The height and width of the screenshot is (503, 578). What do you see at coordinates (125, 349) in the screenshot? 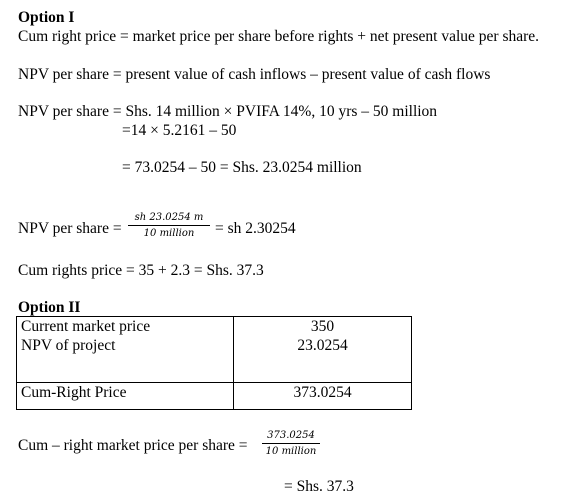
I see `table-cell-labels: Current market price NPV of project` at bounding box center [125, 349].